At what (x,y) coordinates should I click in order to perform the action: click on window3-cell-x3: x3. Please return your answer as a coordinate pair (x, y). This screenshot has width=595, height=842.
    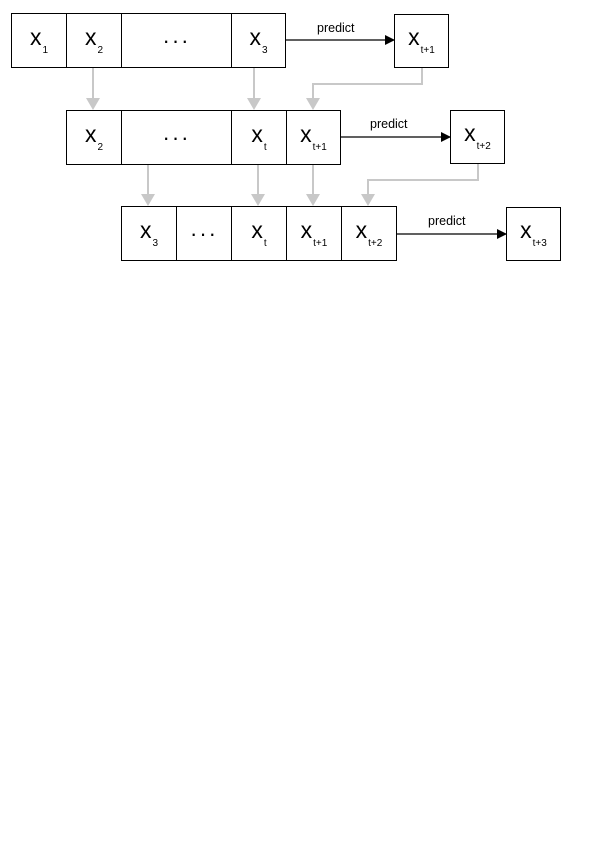
    Looking at the image, I should click on (149, 233).